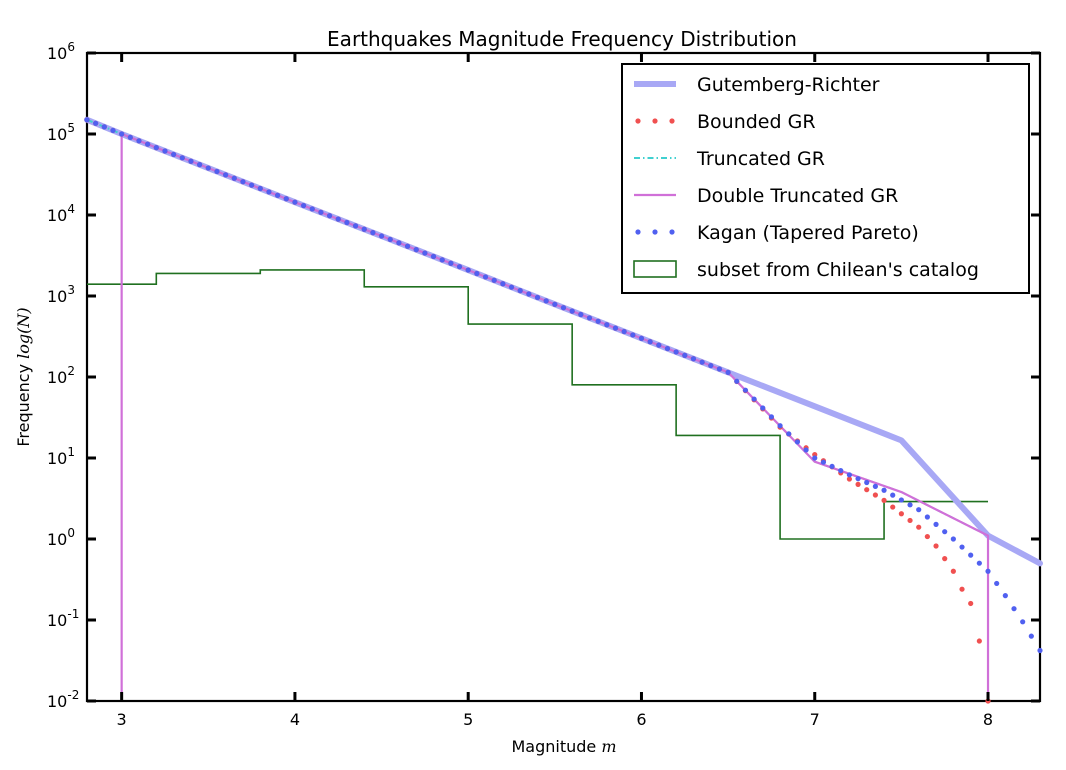 Image resolution: width=1066 pixels, height=770 pixels. What do you see at coordinates (61, 375) in the screenshot?
I see `y-tick-label: 10²` at bounding box center [61, 375].